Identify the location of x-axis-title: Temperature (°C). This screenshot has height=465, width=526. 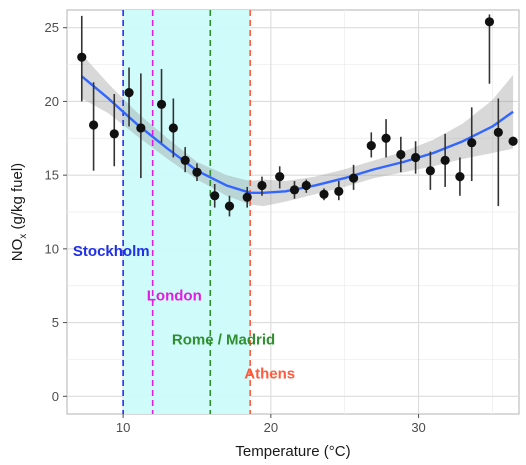
(292, 451).